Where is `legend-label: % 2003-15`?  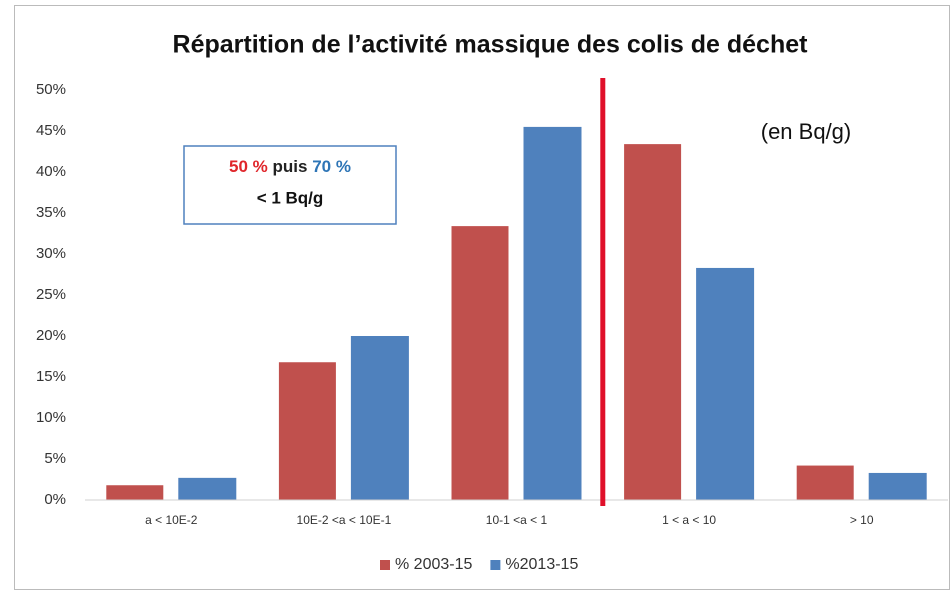
legend-label: % 2003-15 is located at coordinates (433, 564).